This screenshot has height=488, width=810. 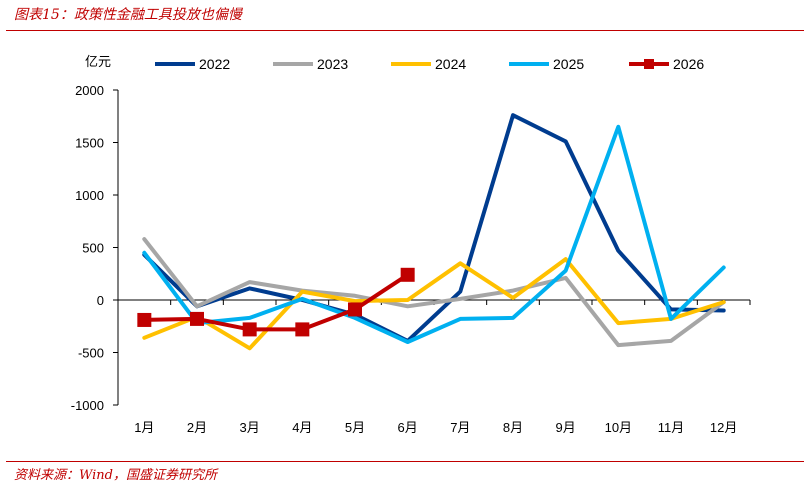 I want to click on legend-label: 2025, so click(x=568, y=64).